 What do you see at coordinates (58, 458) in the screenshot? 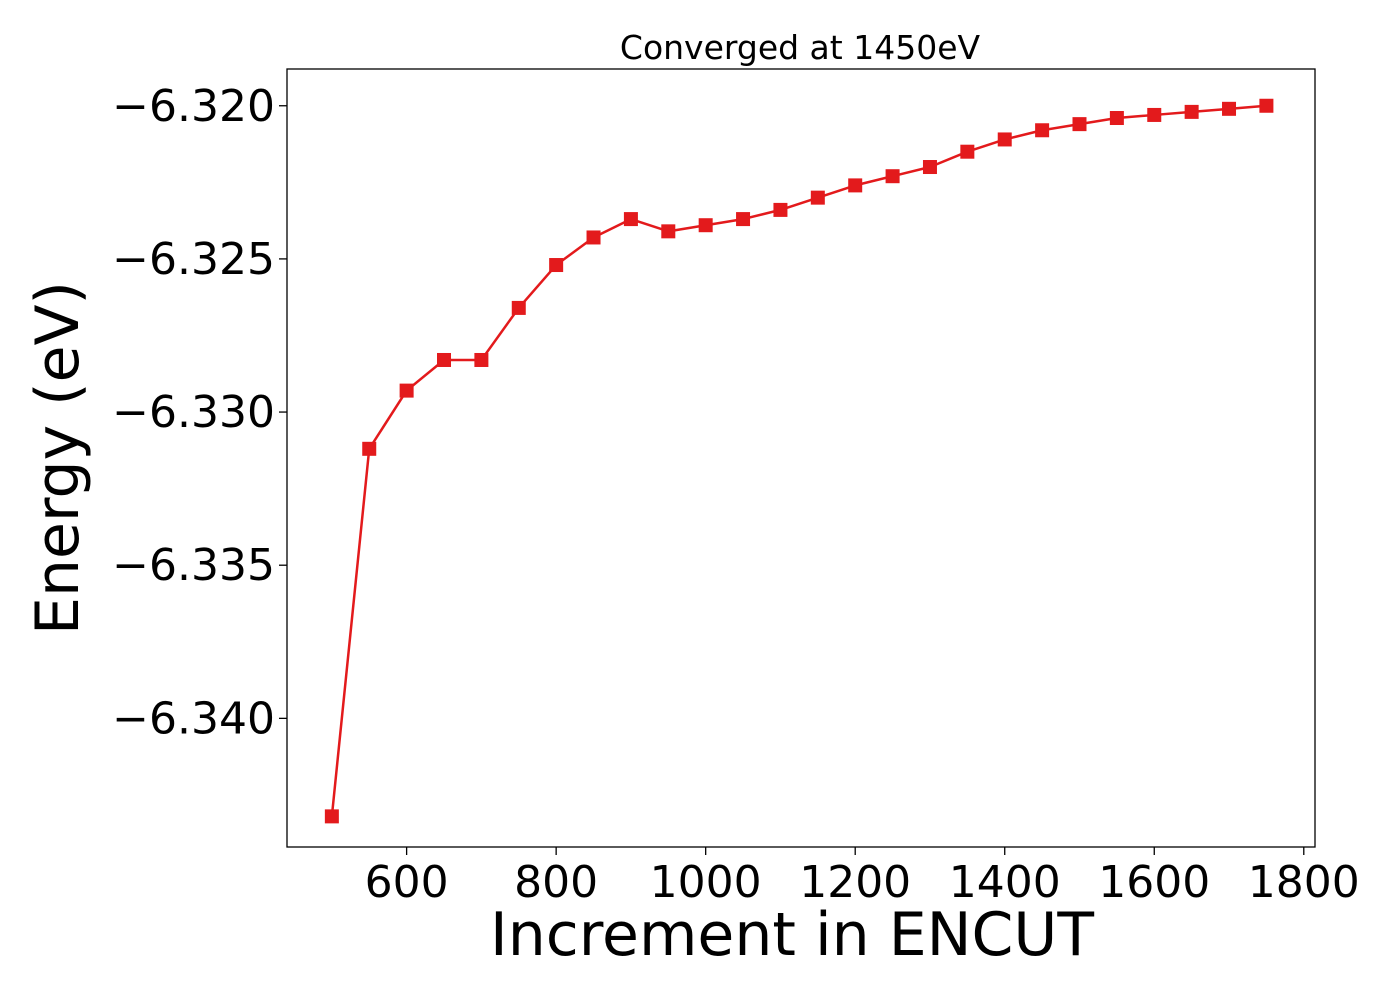
I see `y-axis-label: Energy (eV)` at bounding box center [58, 458].